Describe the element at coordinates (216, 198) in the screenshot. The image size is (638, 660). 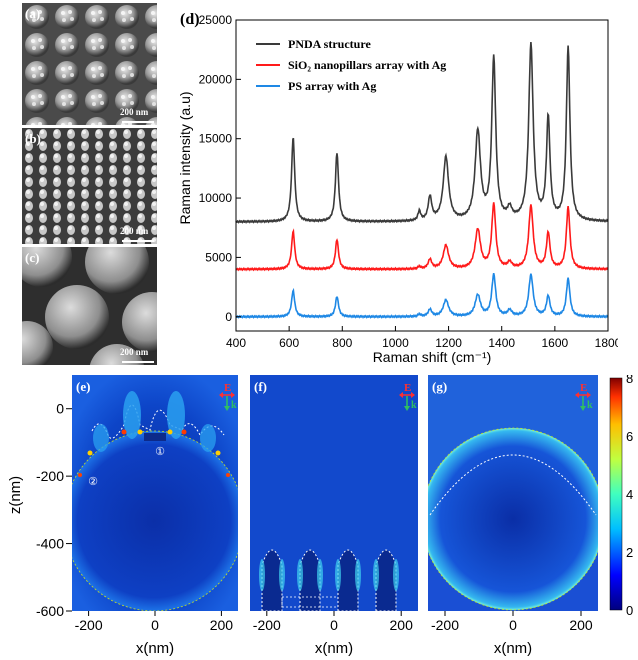
I see `y-tick-label: 10000` at that location.